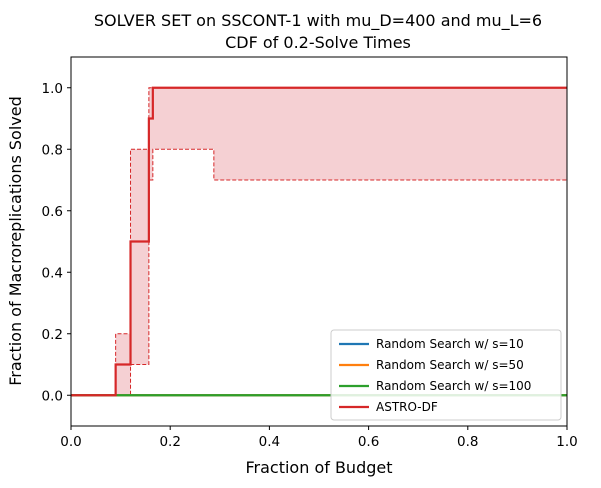  What do you see at coordinates (467, 442) in the screenshot?
I see `x-tick-label: 0.8` at bounding box center [467, 442].